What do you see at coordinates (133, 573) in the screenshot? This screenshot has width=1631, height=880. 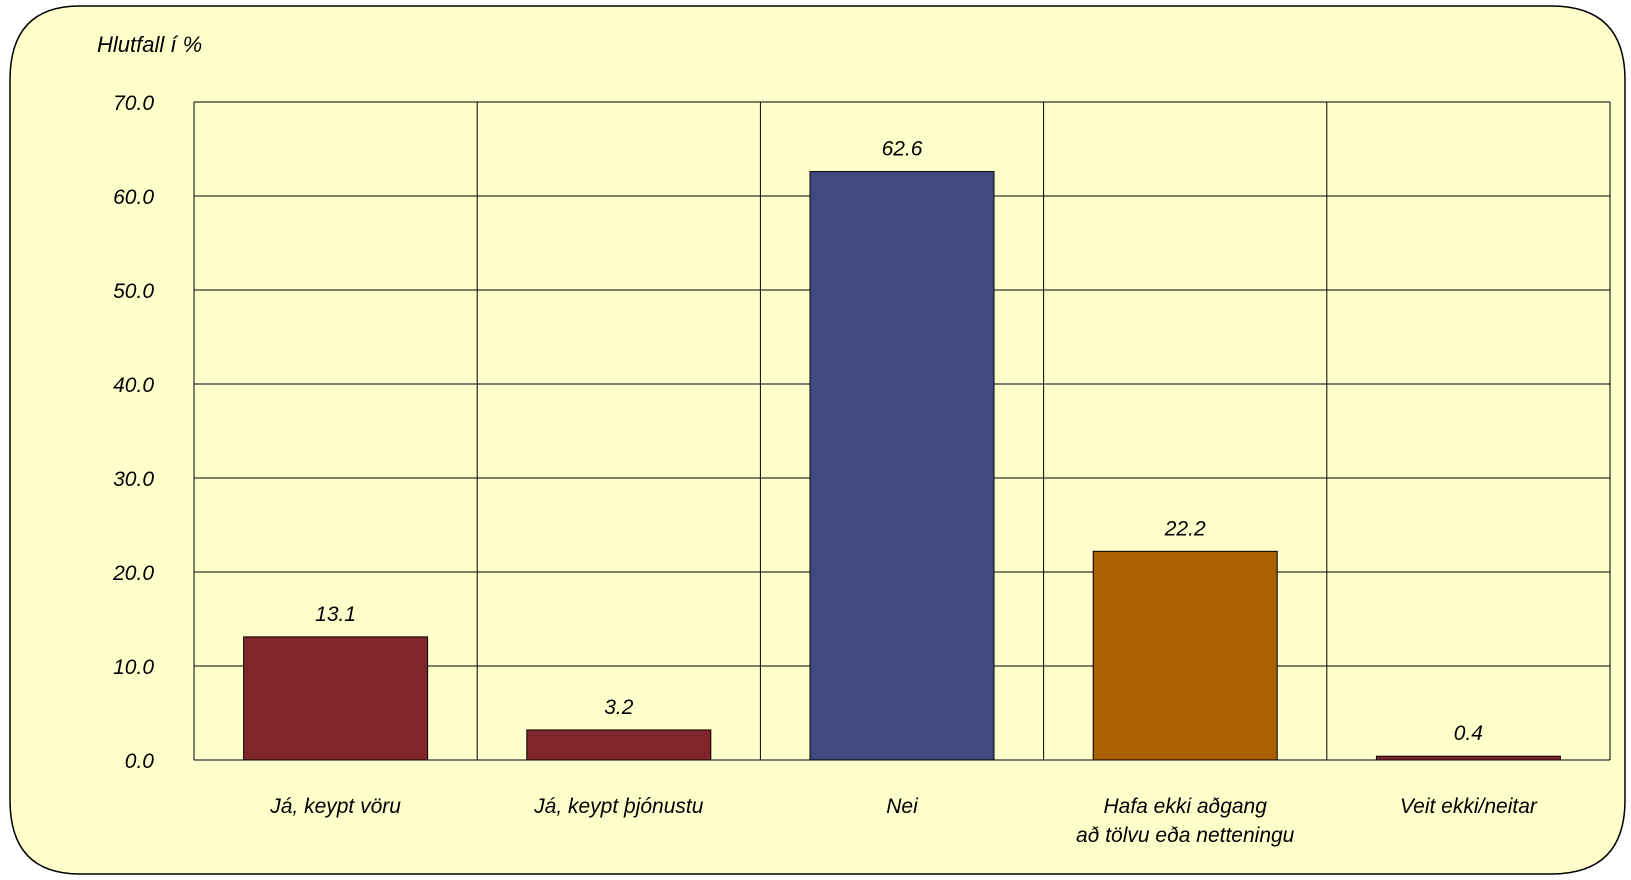 I see `y-tick-label: 20.0` at bounding box center [133, 573].